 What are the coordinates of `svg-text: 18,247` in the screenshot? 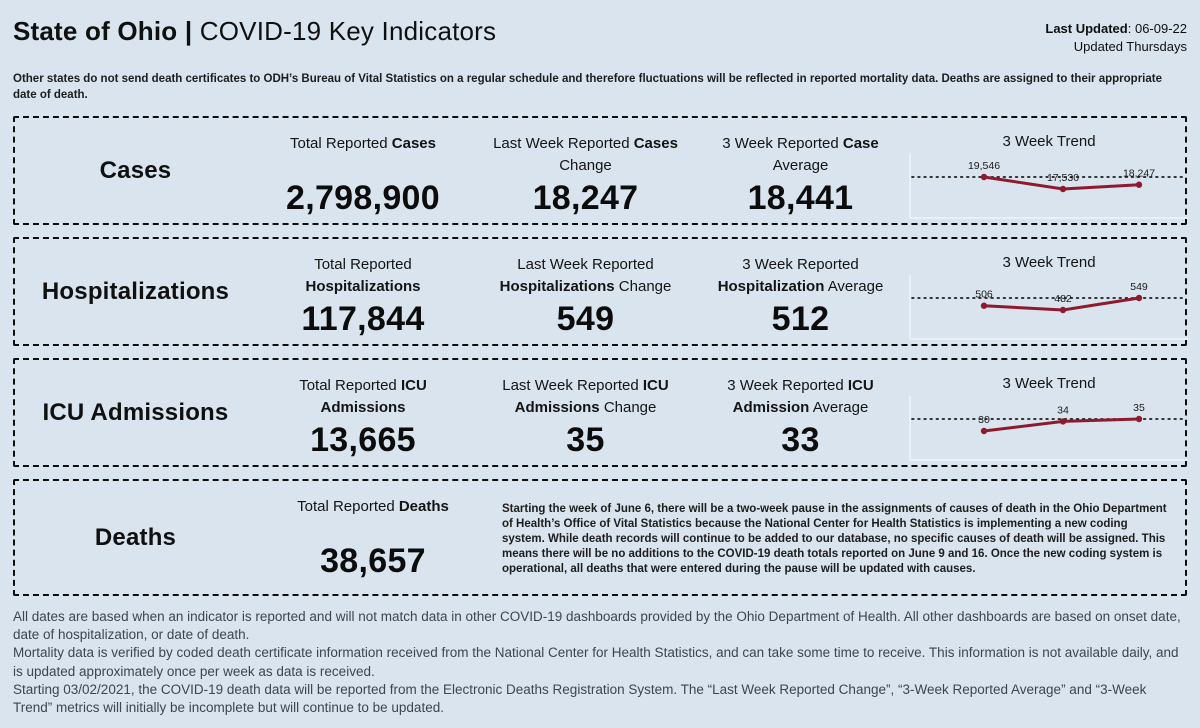 It's located at (1139, 174).